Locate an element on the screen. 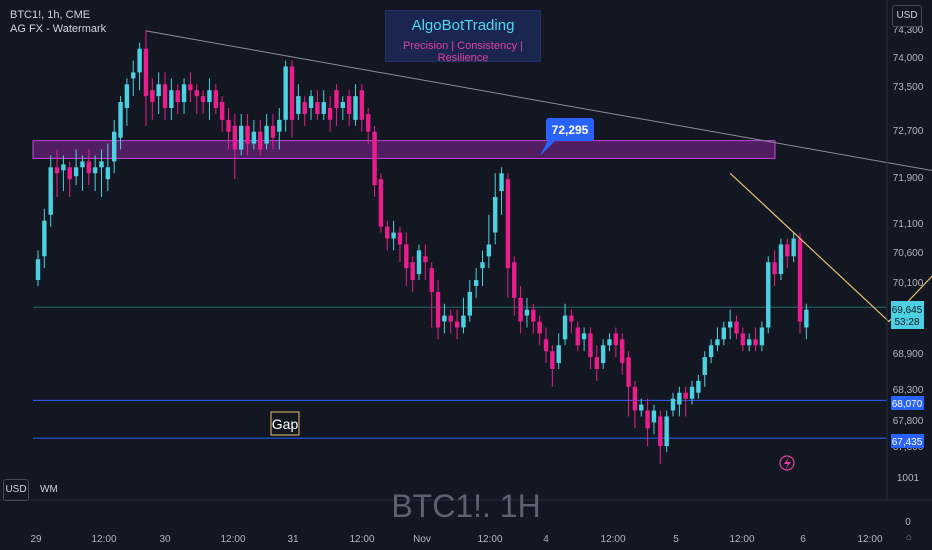 Image resolution: width=932 pixels, height=550 pixels. gap-label: Gap is located at coordinates (285, 423).